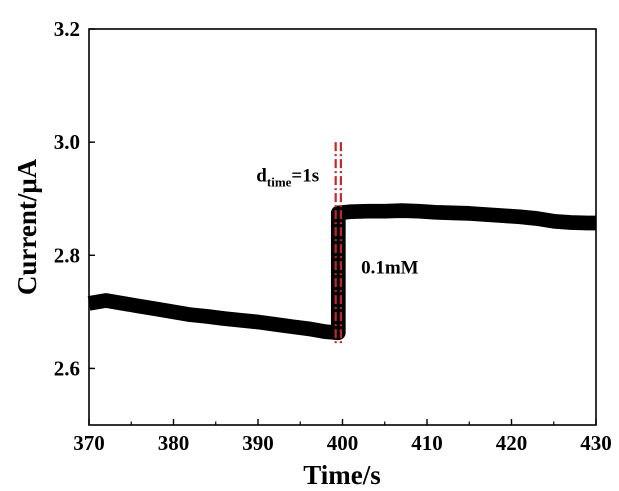 The height and width of the screenshot is (491, 619). I want to click on x-tick-label: 430, so click(596, 443).